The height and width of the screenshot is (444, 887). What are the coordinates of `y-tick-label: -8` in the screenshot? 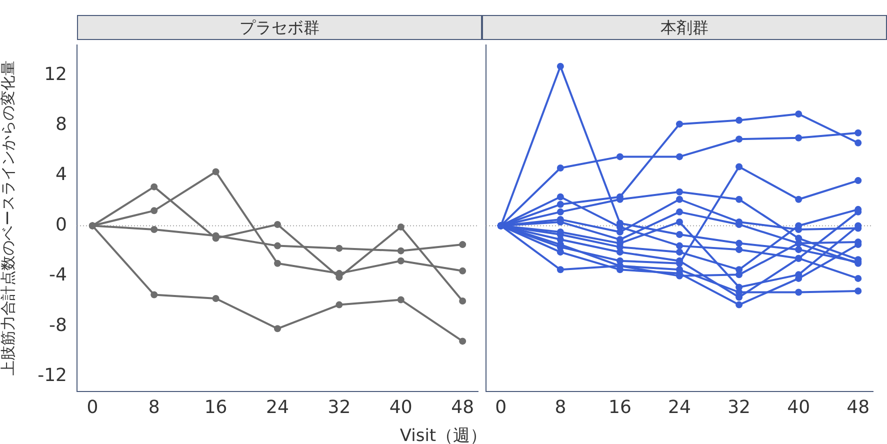 It's located at (58, 325).